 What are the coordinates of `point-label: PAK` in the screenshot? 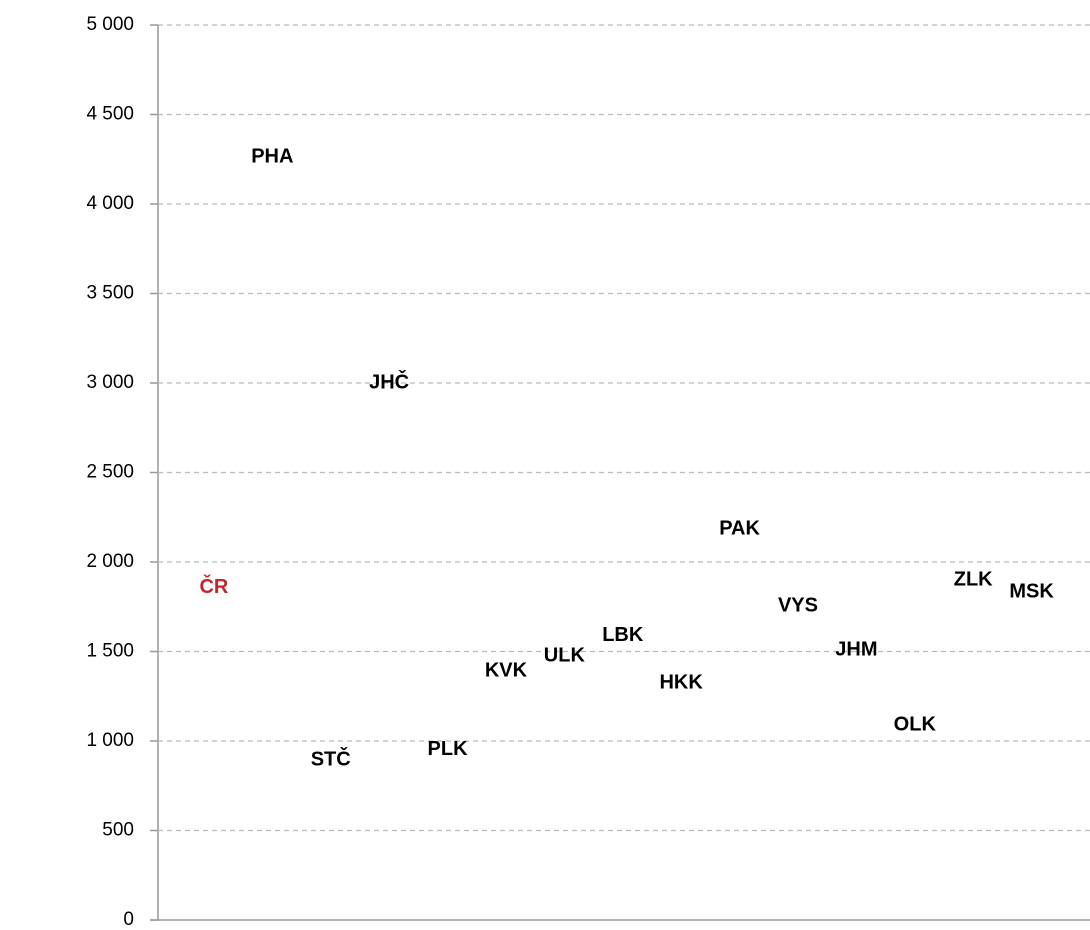 It's located at (739, 528).